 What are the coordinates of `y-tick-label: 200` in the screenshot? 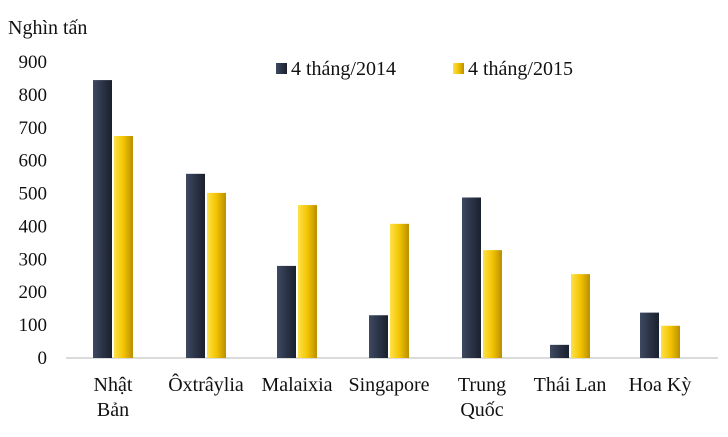 It's located at (33, 292).